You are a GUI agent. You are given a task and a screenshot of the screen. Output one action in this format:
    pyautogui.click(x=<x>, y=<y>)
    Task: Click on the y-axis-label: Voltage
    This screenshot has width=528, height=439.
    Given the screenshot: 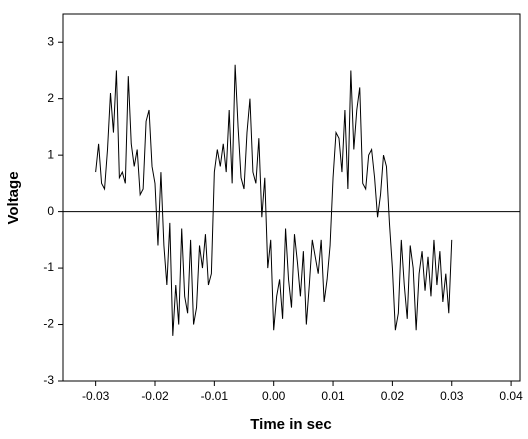 What is the action you would take?
    pyautogui.click(x=13, y=197)
    